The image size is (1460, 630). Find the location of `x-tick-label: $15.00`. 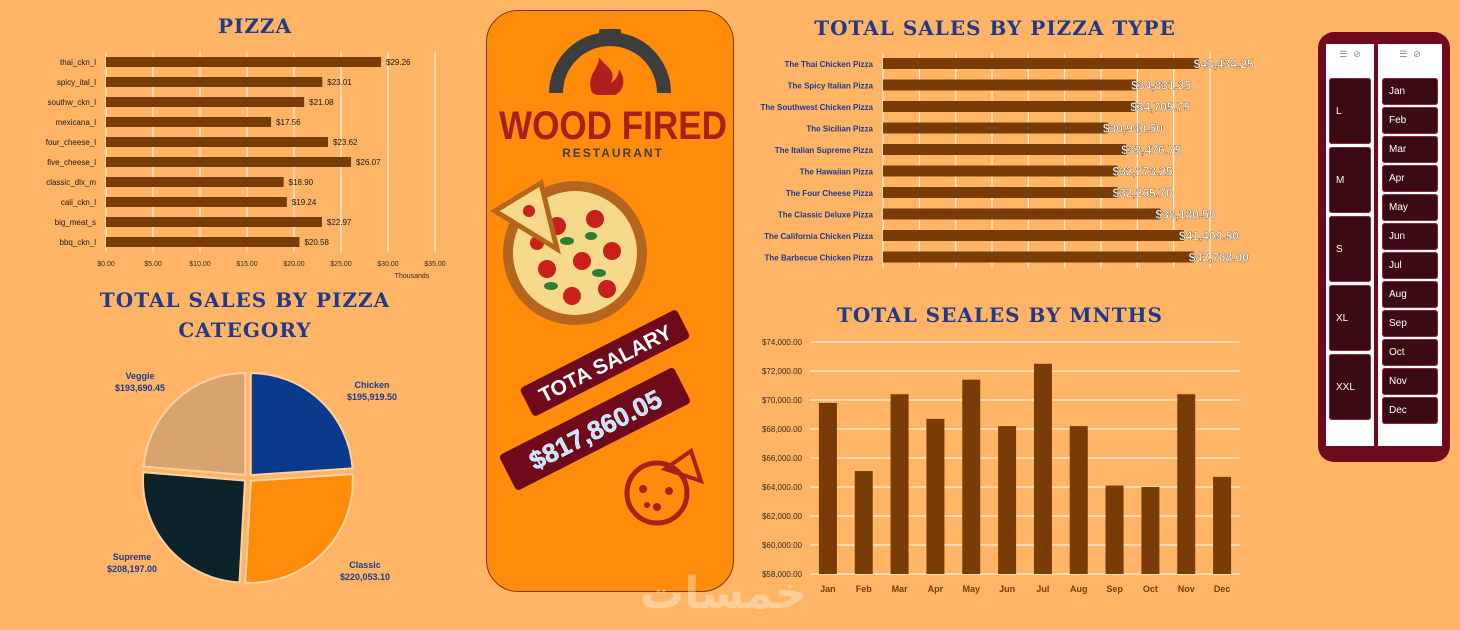

x-tick-label: $15.00 is located at coordinates (247, 264).